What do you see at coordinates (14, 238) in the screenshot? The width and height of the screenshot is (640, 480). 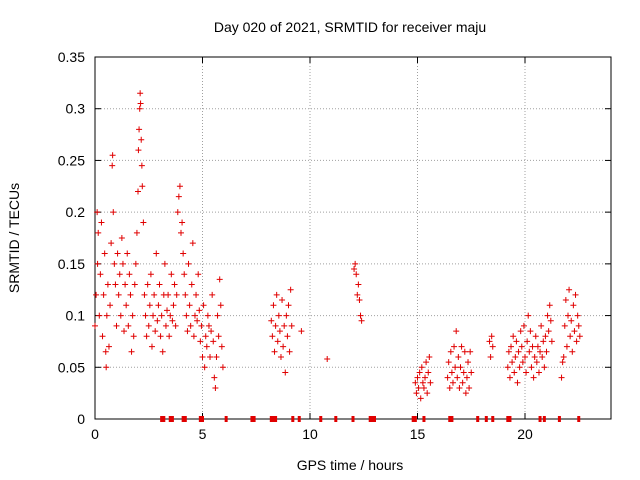 I see `y-axis-label: SRMTID / TECUs` at bounding box center [14, 238].